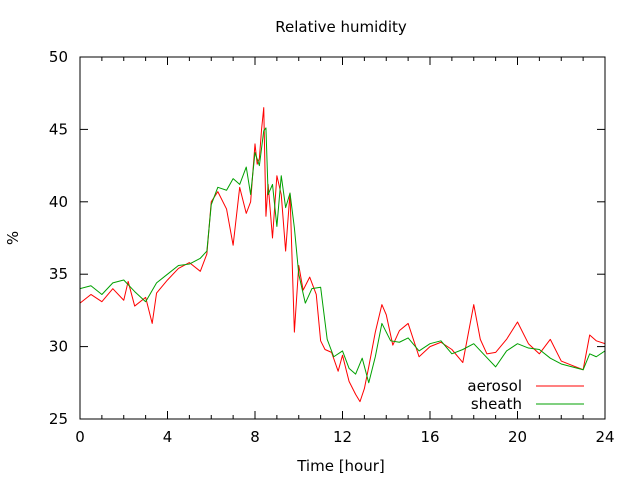  Describe the element at coordinates (168, 437) in the screenshot. I see `x-tick-label: 4` at that location.